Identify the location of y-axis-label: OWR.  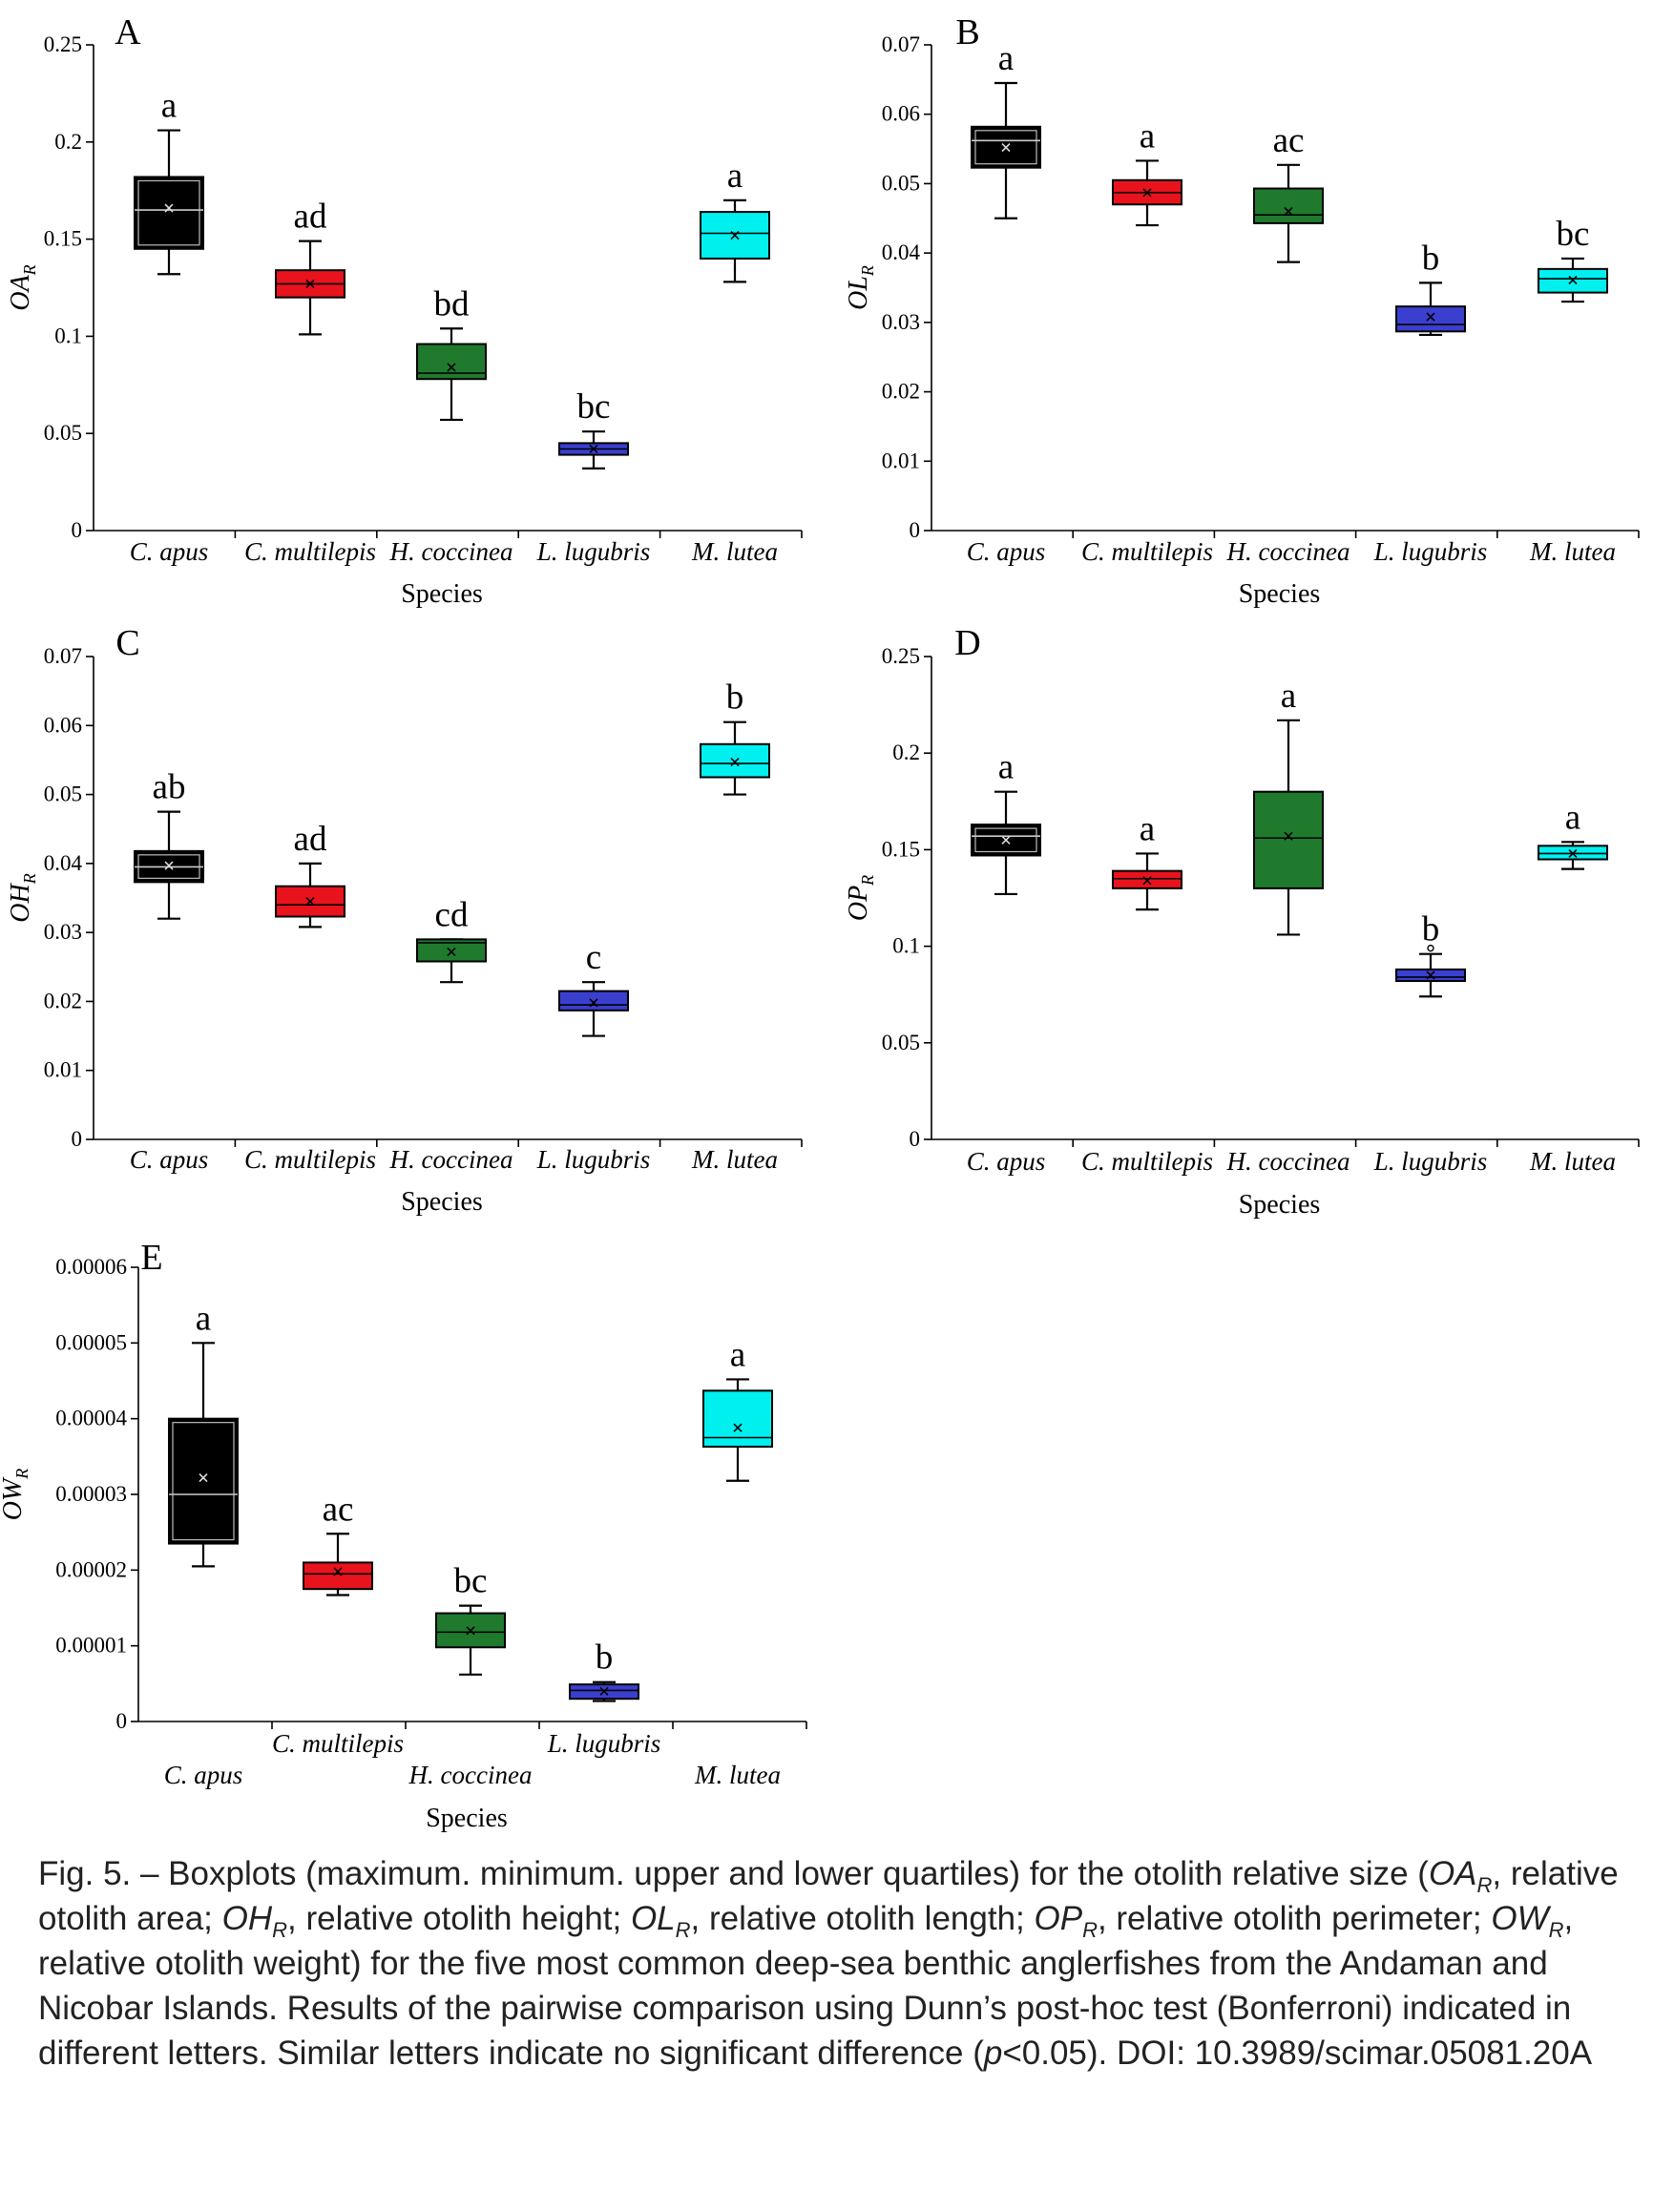
(15, 1495).